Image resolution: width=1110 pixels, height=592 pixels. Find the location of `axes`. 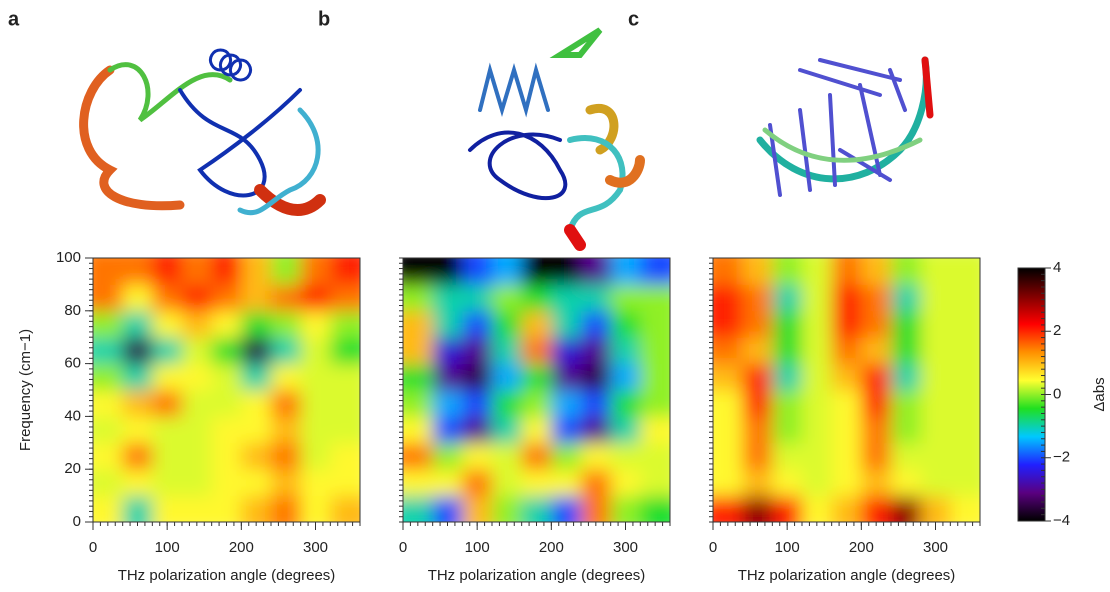

axes is located at coordinates (535, 393).